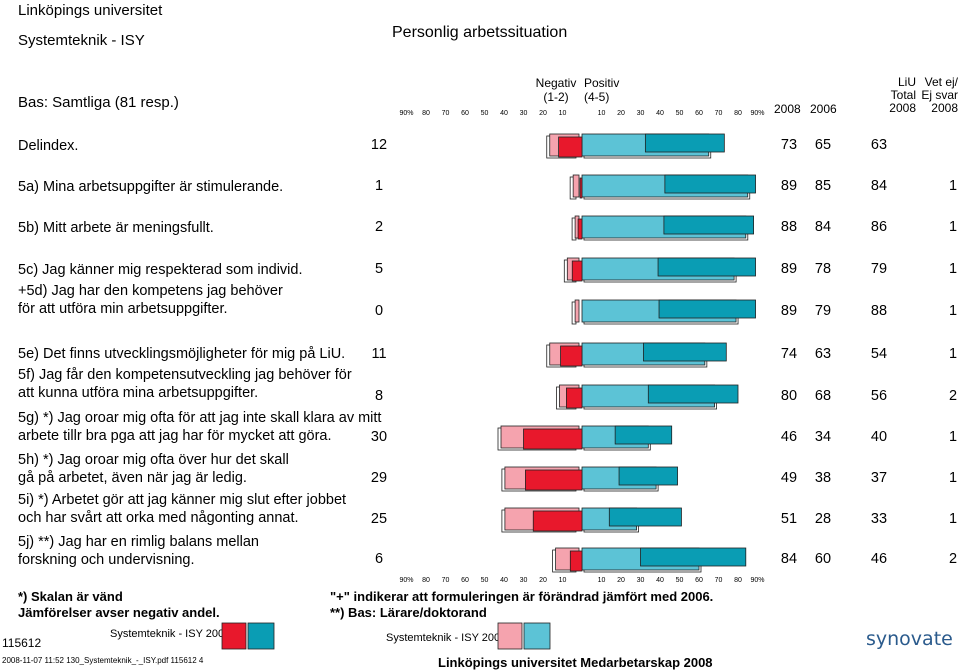 The width and height of the screenshot is (960, 672). Describe the element at coordinates (823, 186) in the screenshot. I see `row-1-pos-2006-value: 85` at that location.